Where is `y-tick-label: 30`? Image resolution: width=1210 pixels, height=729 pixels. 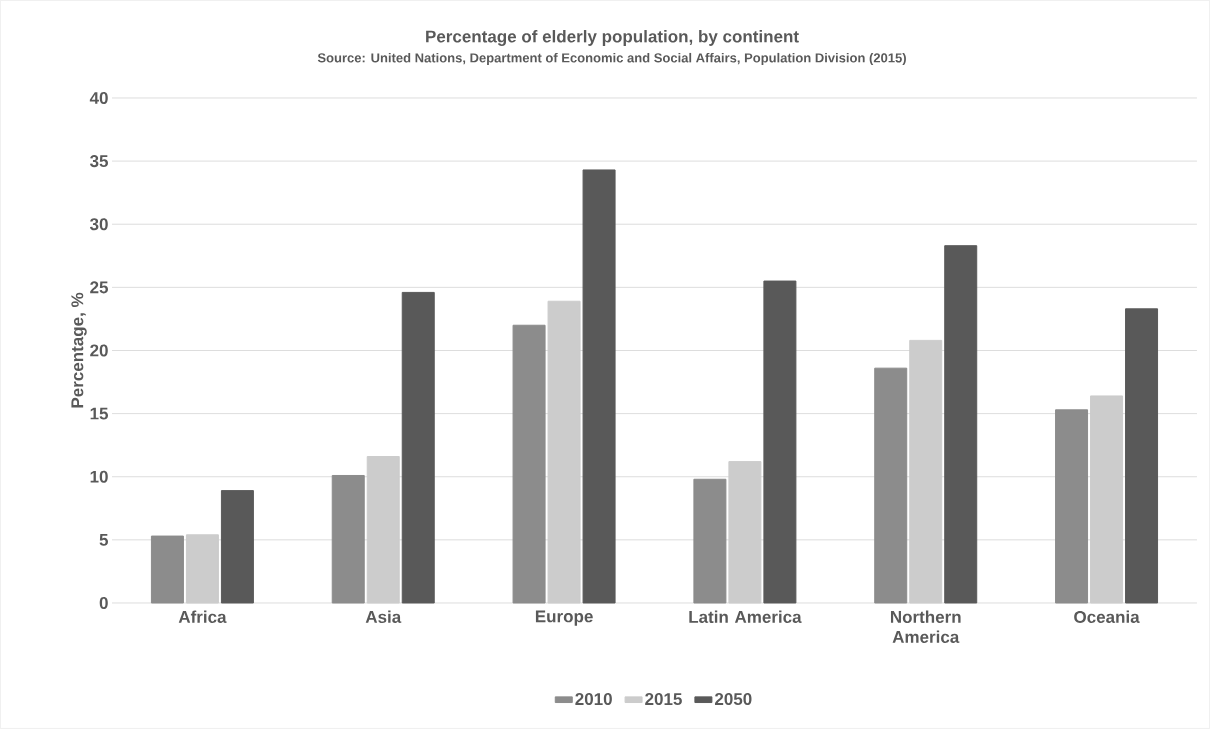
y-tick-label: 30 is located at coordinates (98, 224).